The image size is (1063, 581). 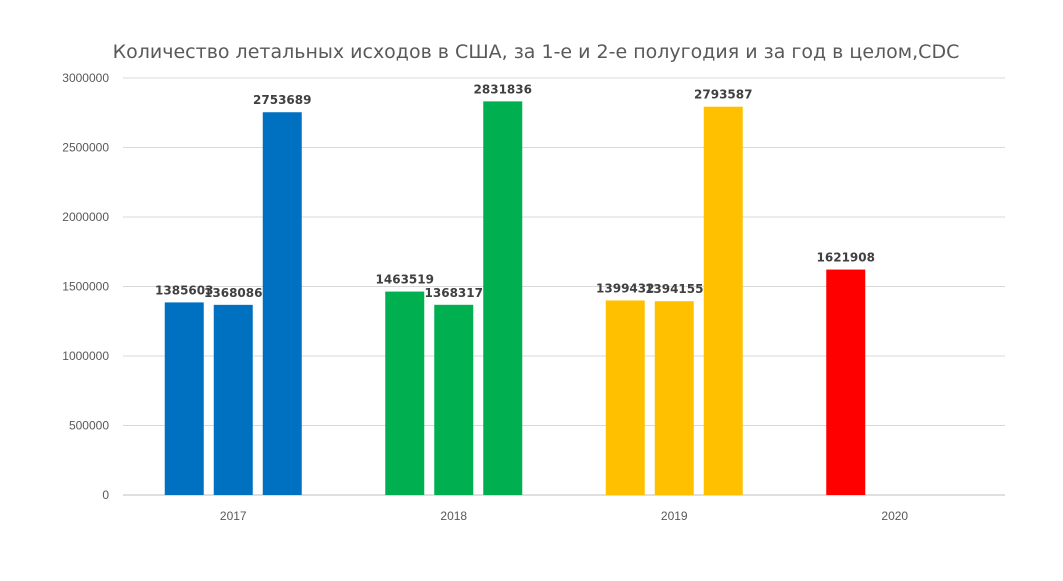 What do you see at coordinates (89, 426) in the screenshot?
I see `y-tick-label: 500000` at bounding box center [89, 426].